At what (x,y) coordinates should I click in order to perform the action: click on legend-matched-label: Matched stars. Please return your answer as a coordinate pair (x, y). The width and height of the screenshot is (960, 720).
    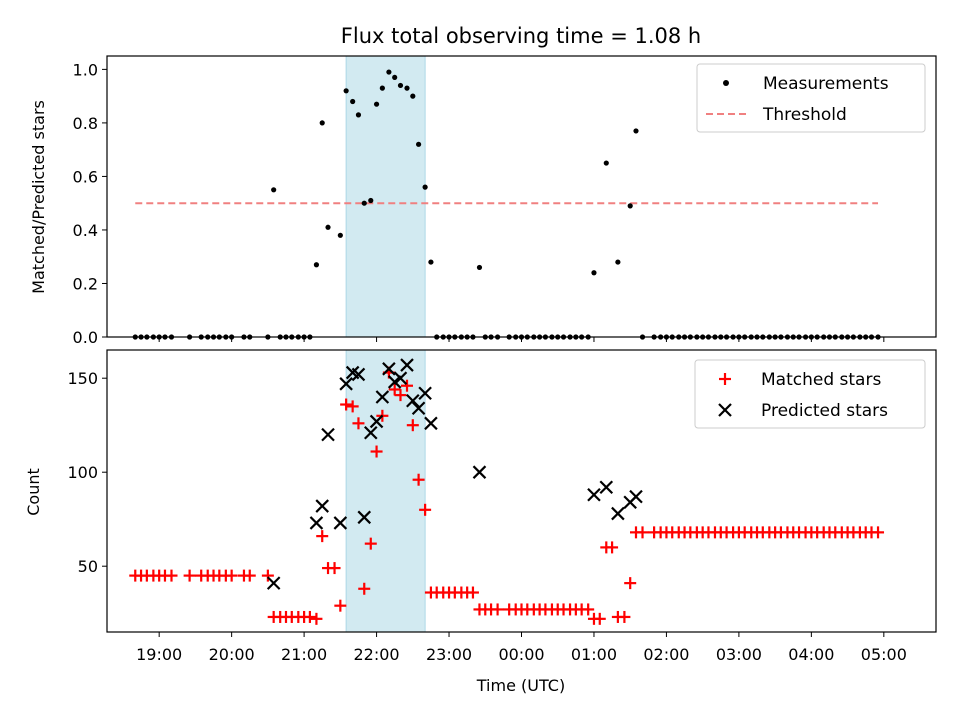
    Looking at the image, I should click on (821, 380).